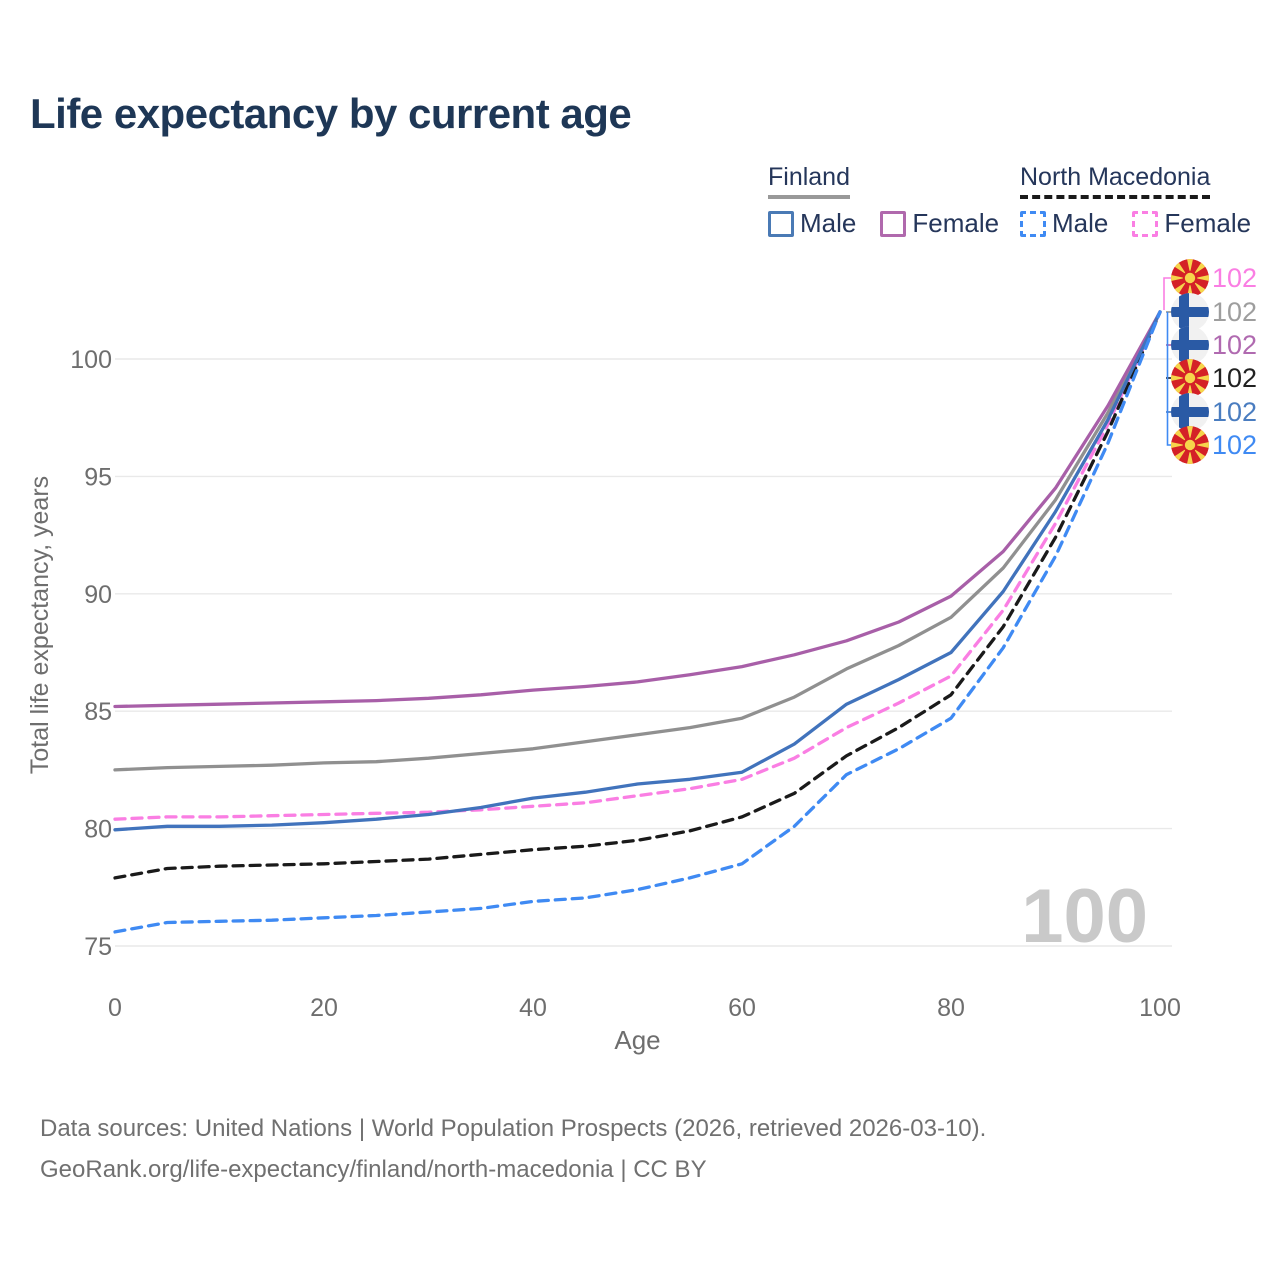  What do you see at coordinates (533, 1008) in the screenshot?
I see `x-tick-label: 40` at bounding box center [533, 1008].